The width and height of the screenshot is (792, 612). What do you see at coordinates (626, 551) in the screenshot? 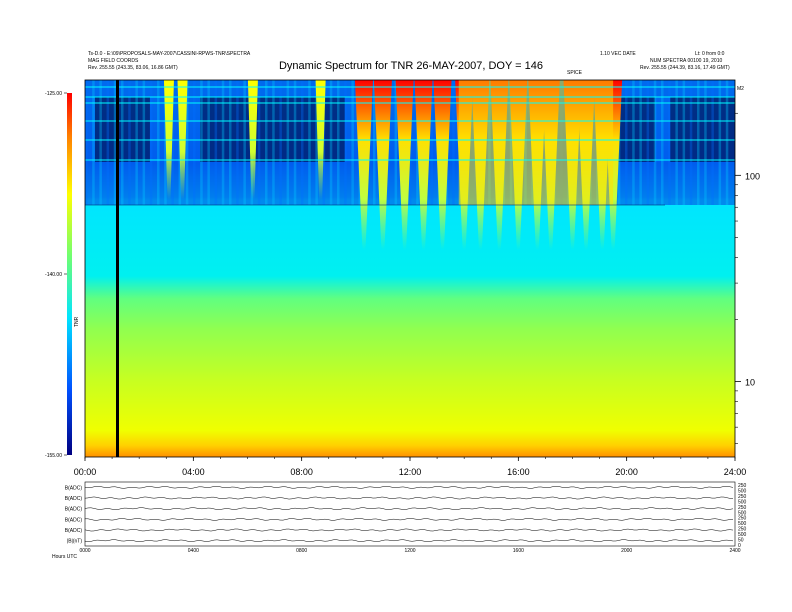
I see `lower-x-tick: 2000` at bounding box center [626, 551].